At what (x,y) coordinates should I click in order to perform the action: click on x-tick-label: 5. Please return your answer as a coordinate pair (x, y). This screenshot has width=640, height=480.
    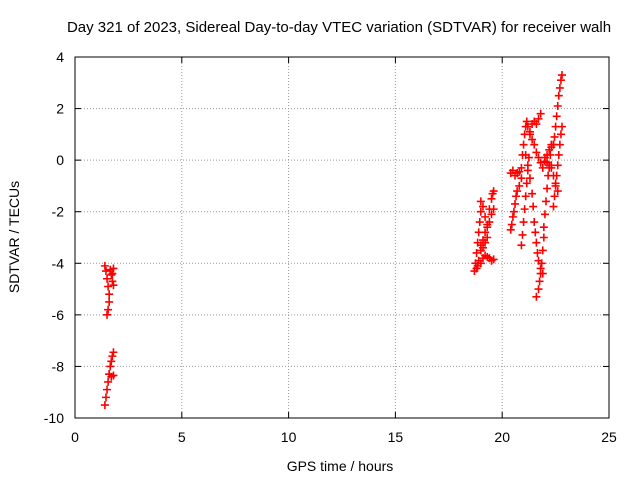
    Looking at the image, I should click on (182, 437).